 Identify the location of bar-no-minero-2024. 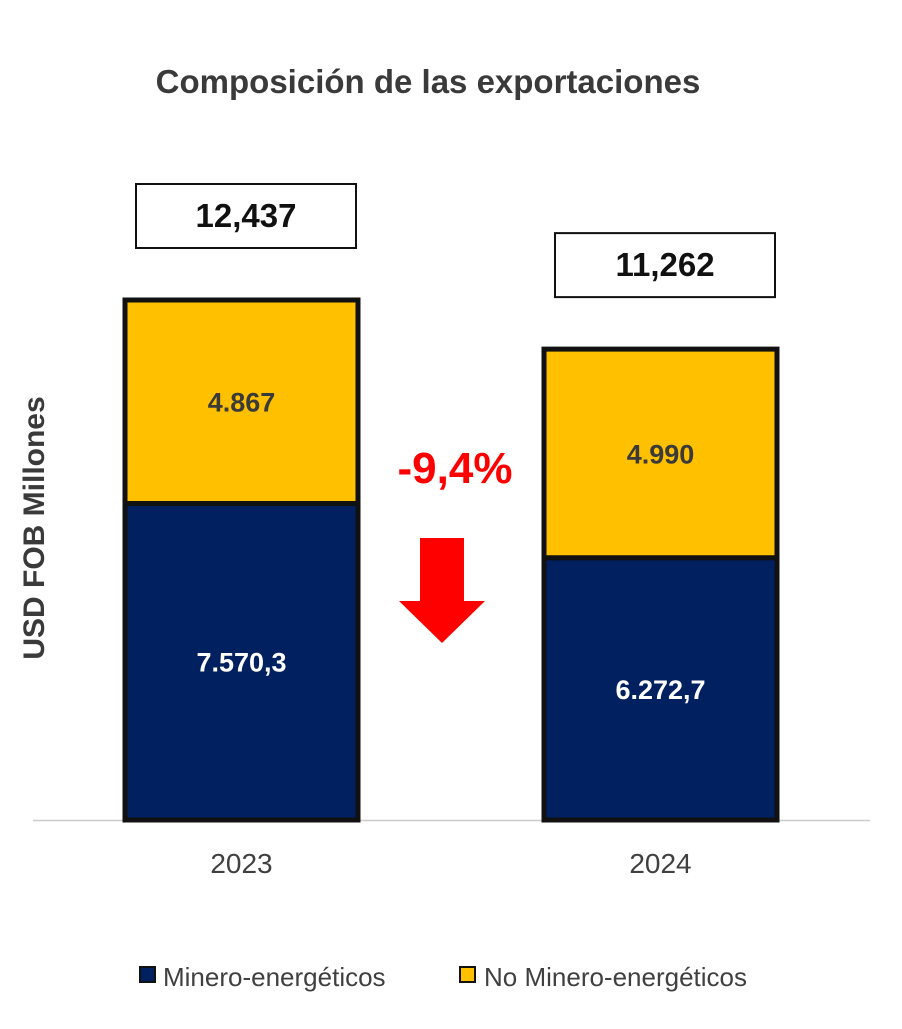
(660, 453).